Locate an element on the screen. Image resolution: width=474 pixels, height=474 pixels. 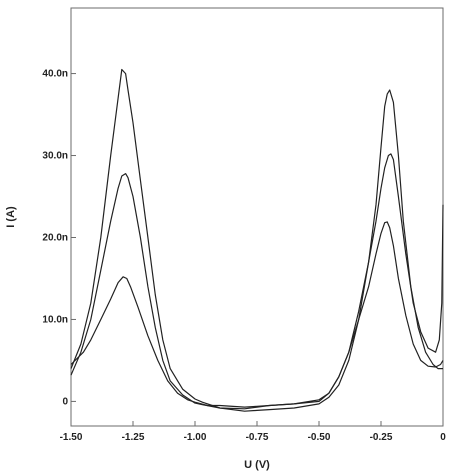
x-axis-label: U (V) is located at coordinates (257, 465).